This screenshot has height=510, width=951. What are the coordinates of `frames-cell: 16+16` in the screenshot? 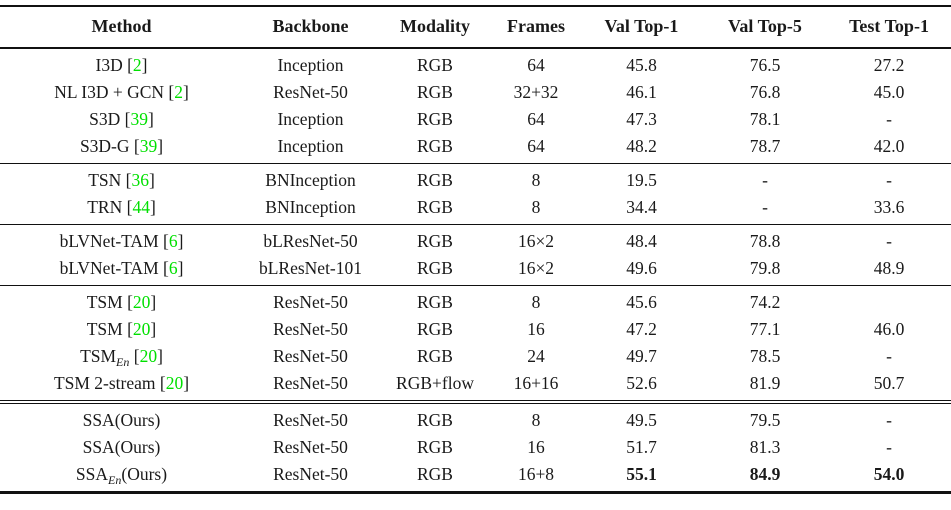 It's located at (536, 383).